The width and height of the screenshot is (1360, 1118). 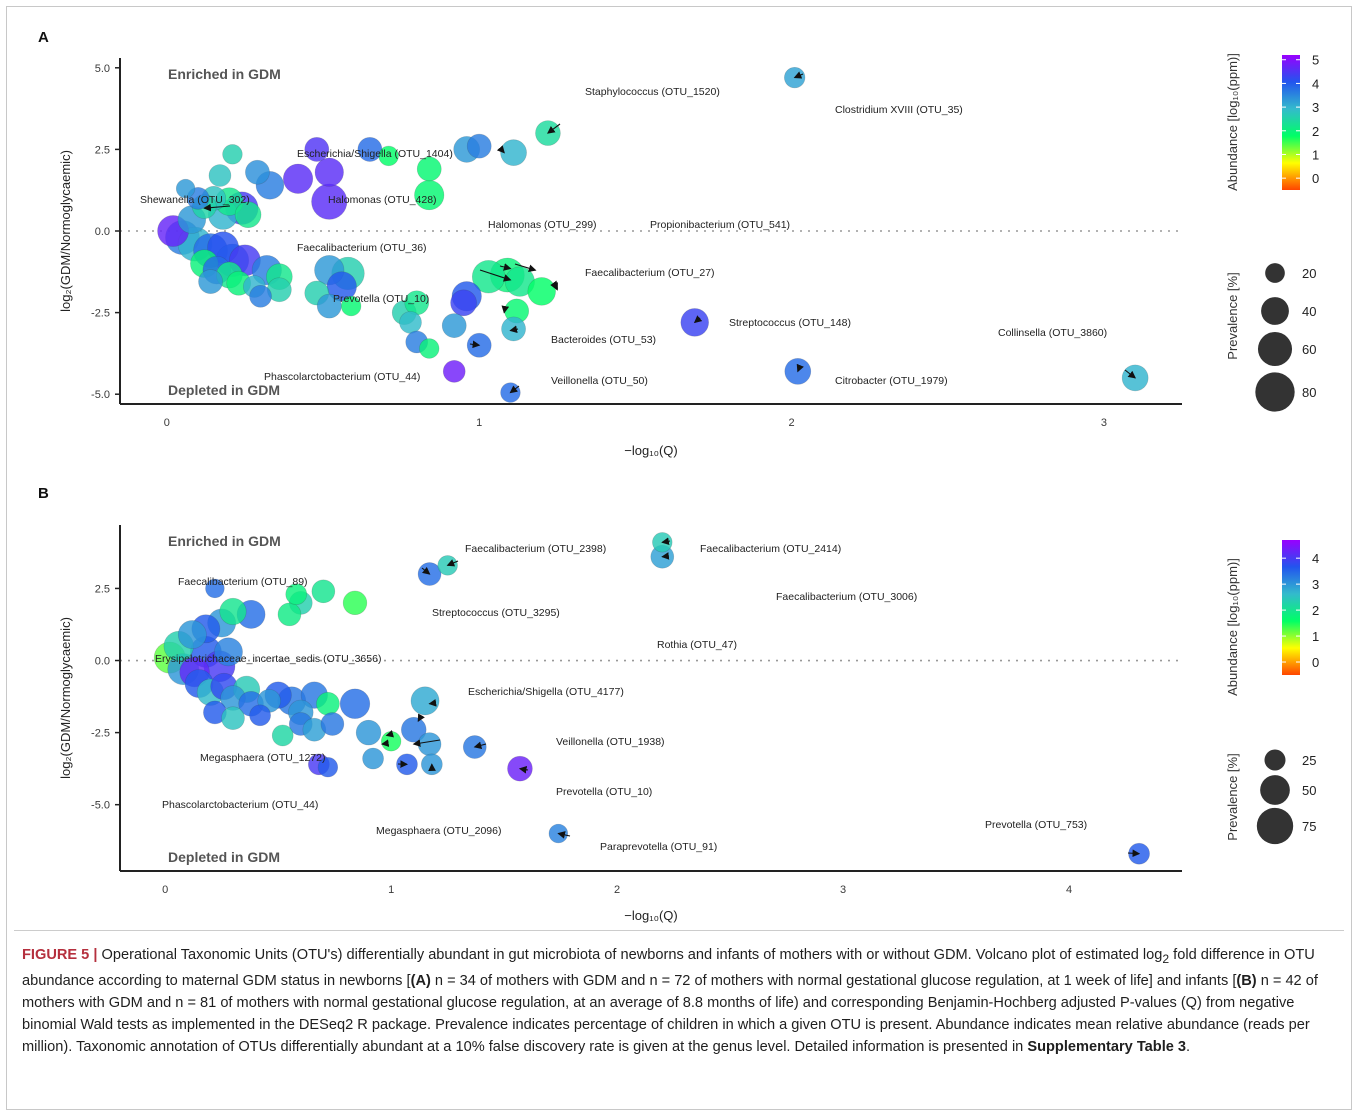 What do you see at coordinates (224, 541) in the screenshot?
I see `enriched-label: Enriched in GDM` at bounding box center [224, 541].